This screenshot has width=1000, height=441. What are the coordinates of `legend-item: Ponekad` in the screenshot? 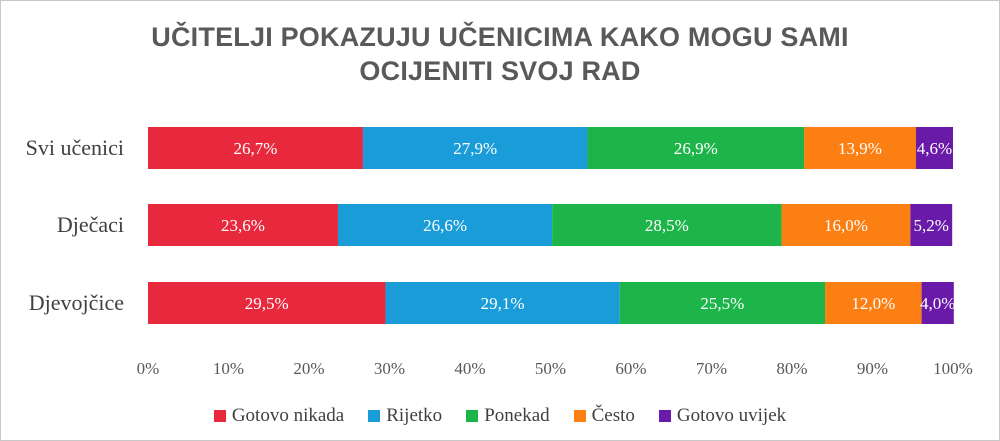 It's located at (508, 416).